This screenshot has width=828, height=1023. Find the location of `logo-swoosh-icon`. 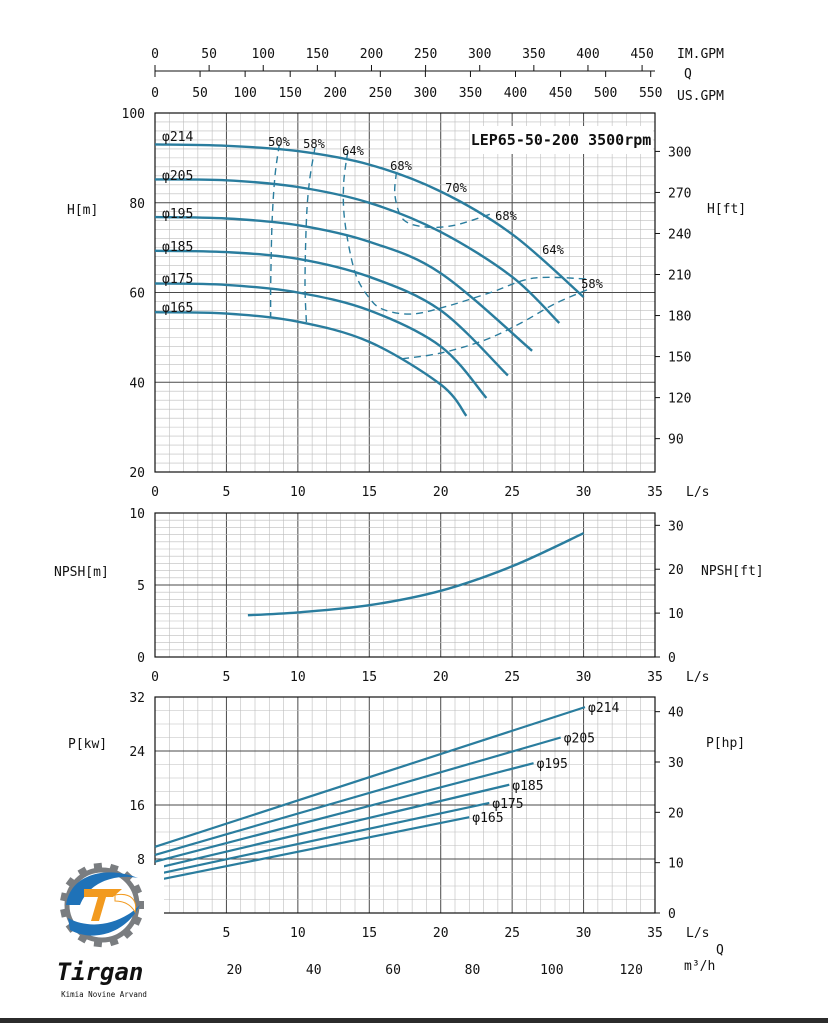

logo-swoosh-icon is located at coordinates (104, 920).